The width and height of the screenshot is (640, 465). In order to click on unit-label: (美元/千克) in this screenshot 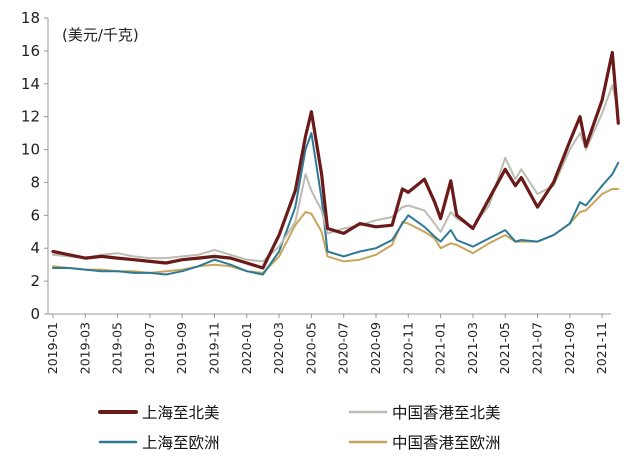, I will do `click(100, 35)`.